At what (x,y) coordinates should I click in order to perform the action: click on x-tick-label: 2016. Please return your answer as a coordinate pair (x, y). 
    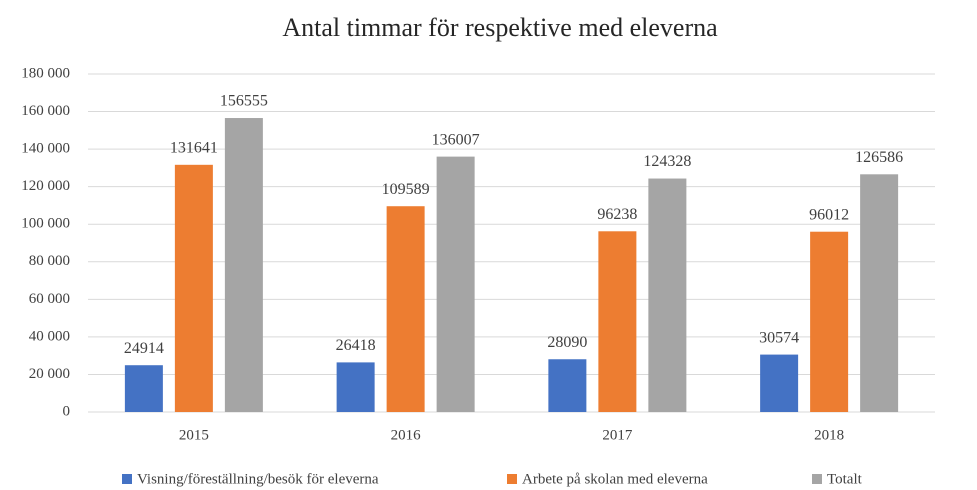
    Looking at the image, I should click on (406, 435).